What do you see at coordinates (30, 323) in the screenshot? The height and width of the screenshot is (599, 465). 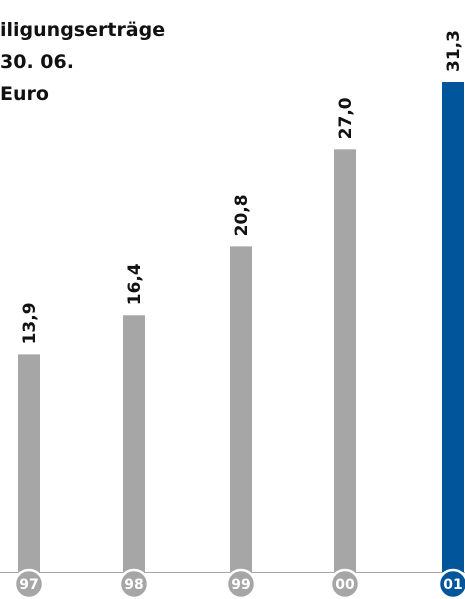 I see `value-label-97: 13,9` at bounding box center [30, 323].